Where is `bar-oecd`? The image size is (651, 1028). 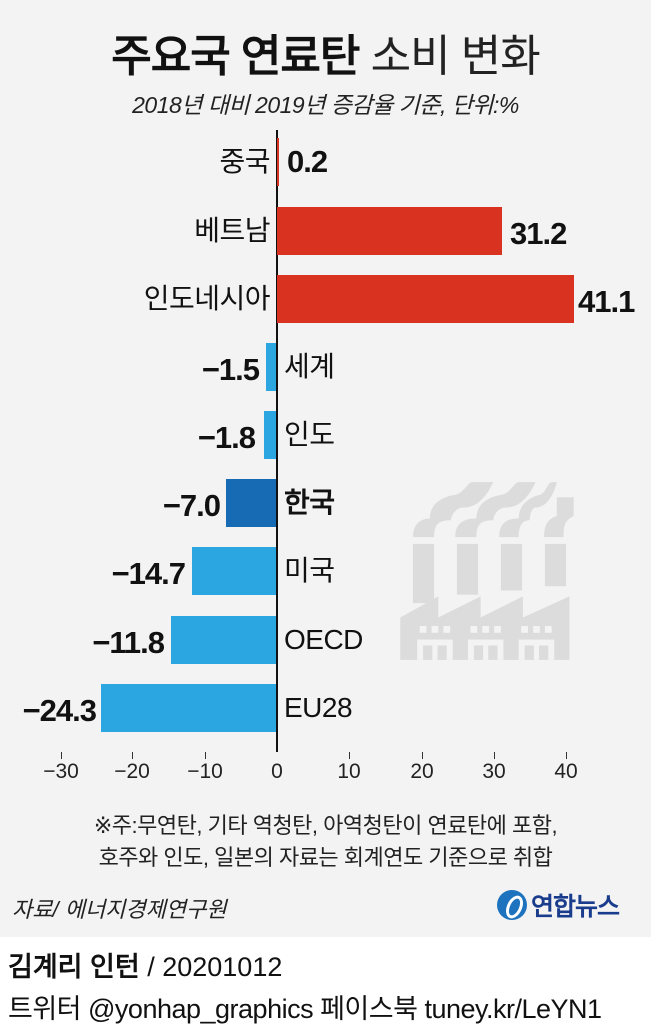 bar-oecd is located at coordinates (223, 640).